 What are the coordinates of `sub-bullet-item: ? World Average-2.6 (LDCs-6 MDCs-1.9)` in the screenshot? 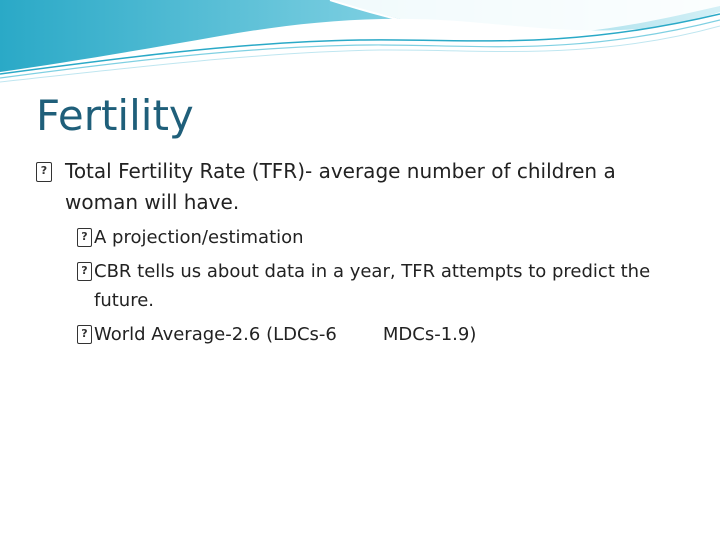 It's located at (356, 334).